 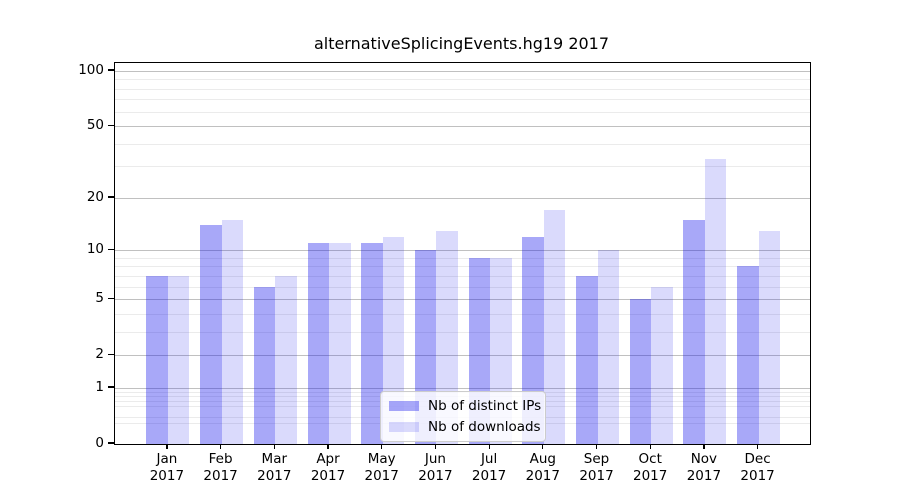 I want to click on bar-distinct-ips-may, so click(x=372, y=343).